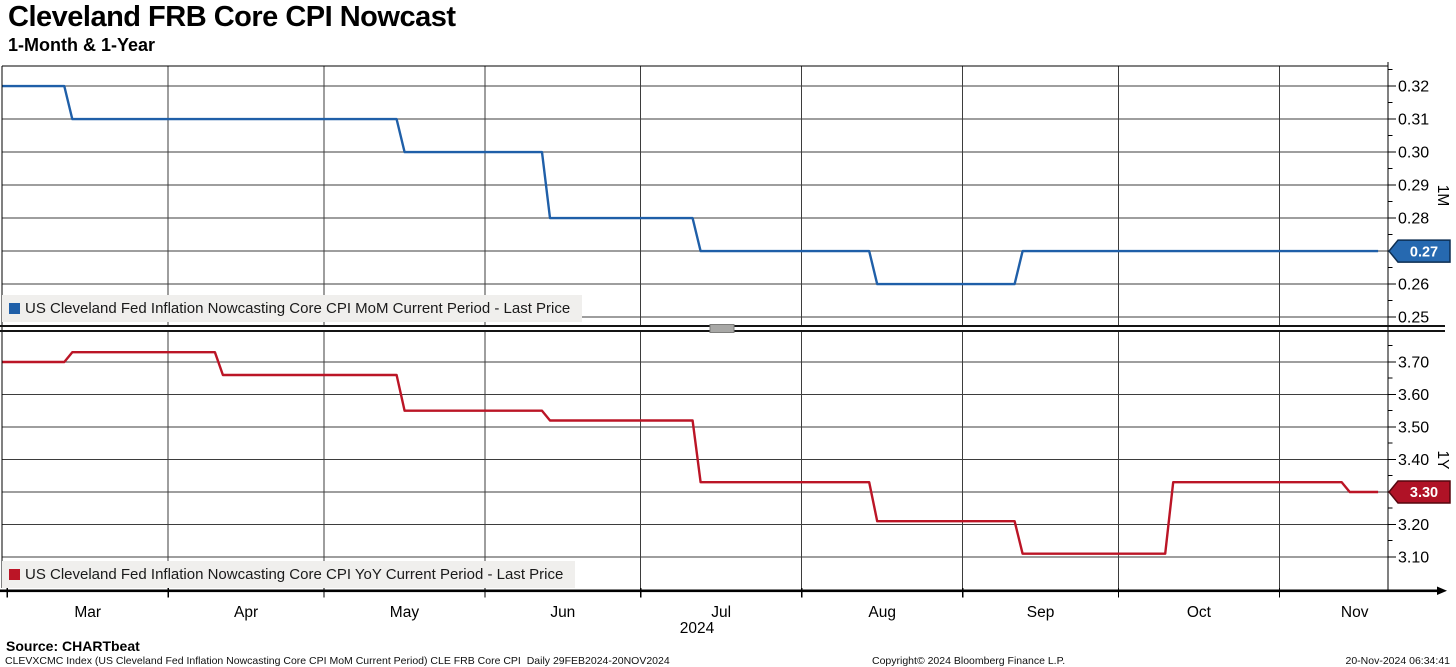 The image size is (1456, 667). What do you see at coordinates (405, 612) in the screenshot?
I see `x-axis-month-label: May` at bounding box center [405, 612].